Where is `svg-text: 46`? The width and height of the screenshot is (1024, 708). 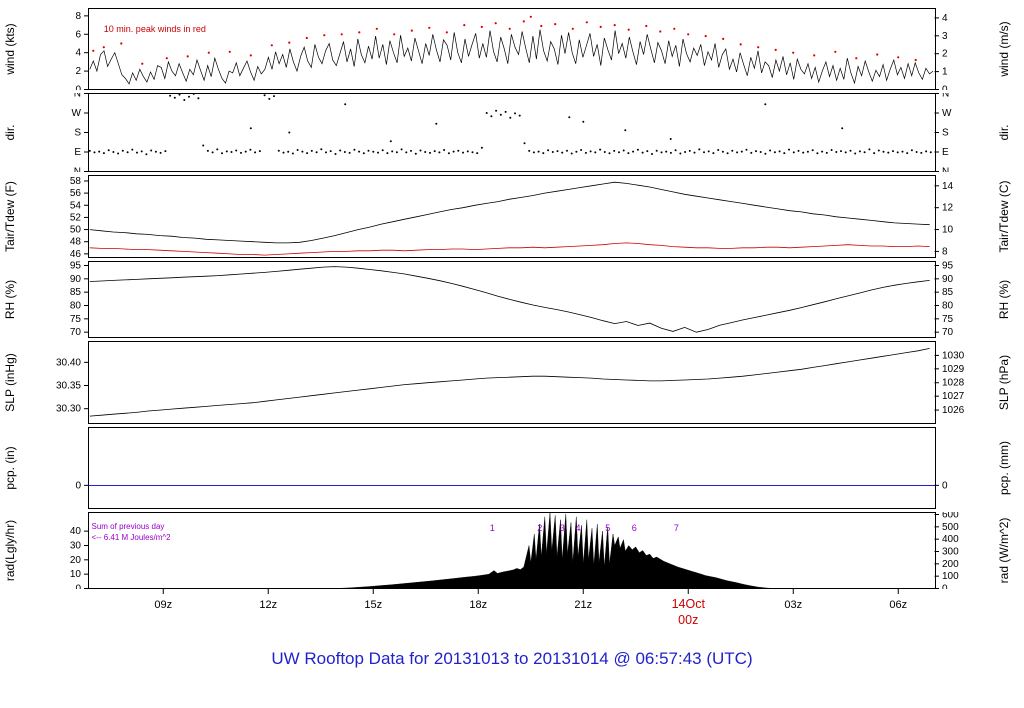 svg-text: 46 is located at coordinates (76, 253).